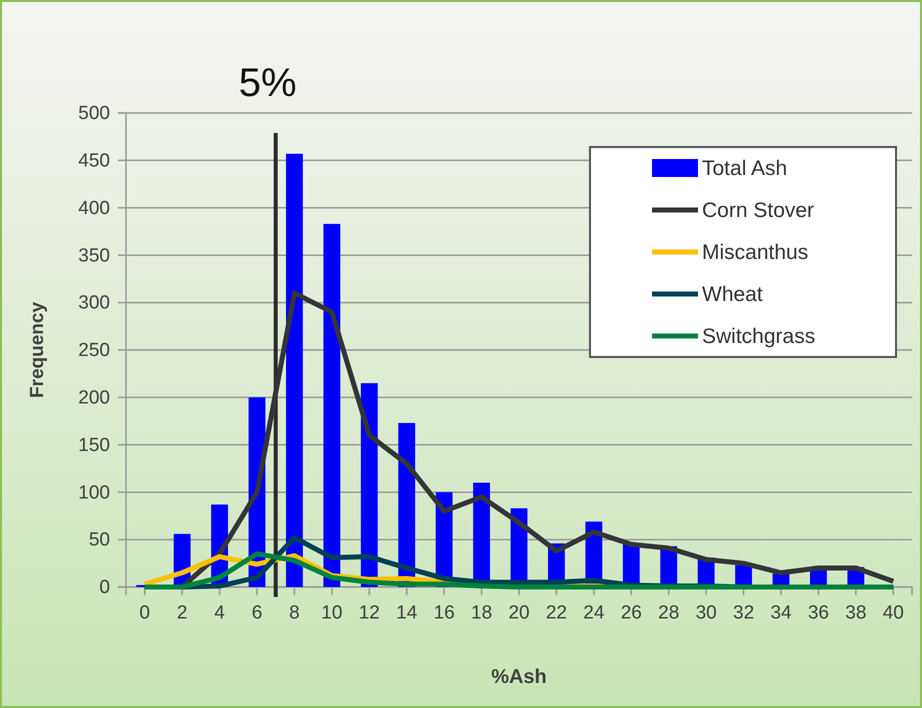  I want to click on x-tick-label: 18, so click(481, 613).